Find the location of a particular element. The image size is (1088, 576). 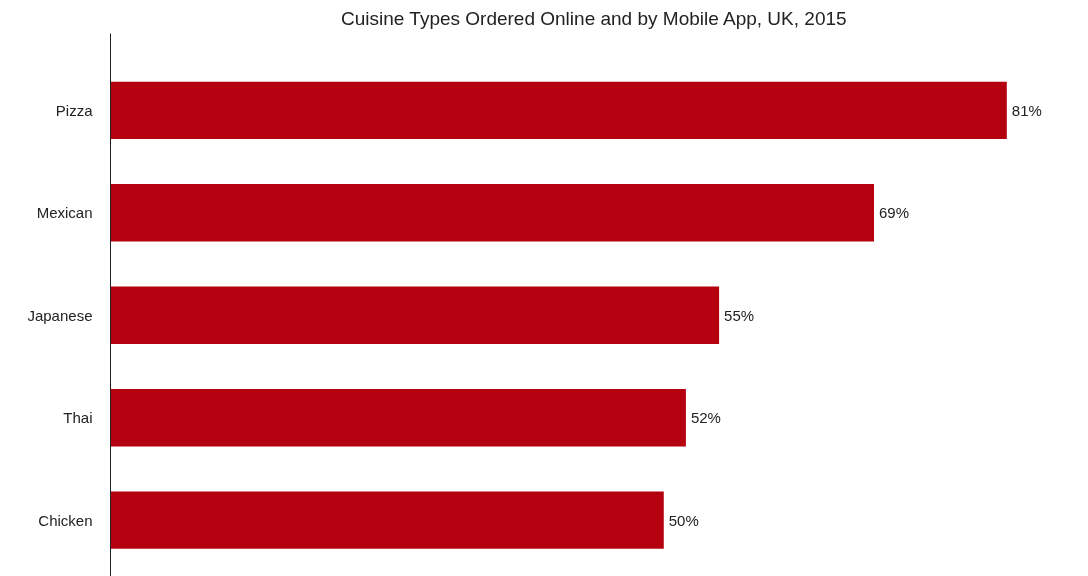

y-tick-label: Pizza is located at coordinates (74, 110).